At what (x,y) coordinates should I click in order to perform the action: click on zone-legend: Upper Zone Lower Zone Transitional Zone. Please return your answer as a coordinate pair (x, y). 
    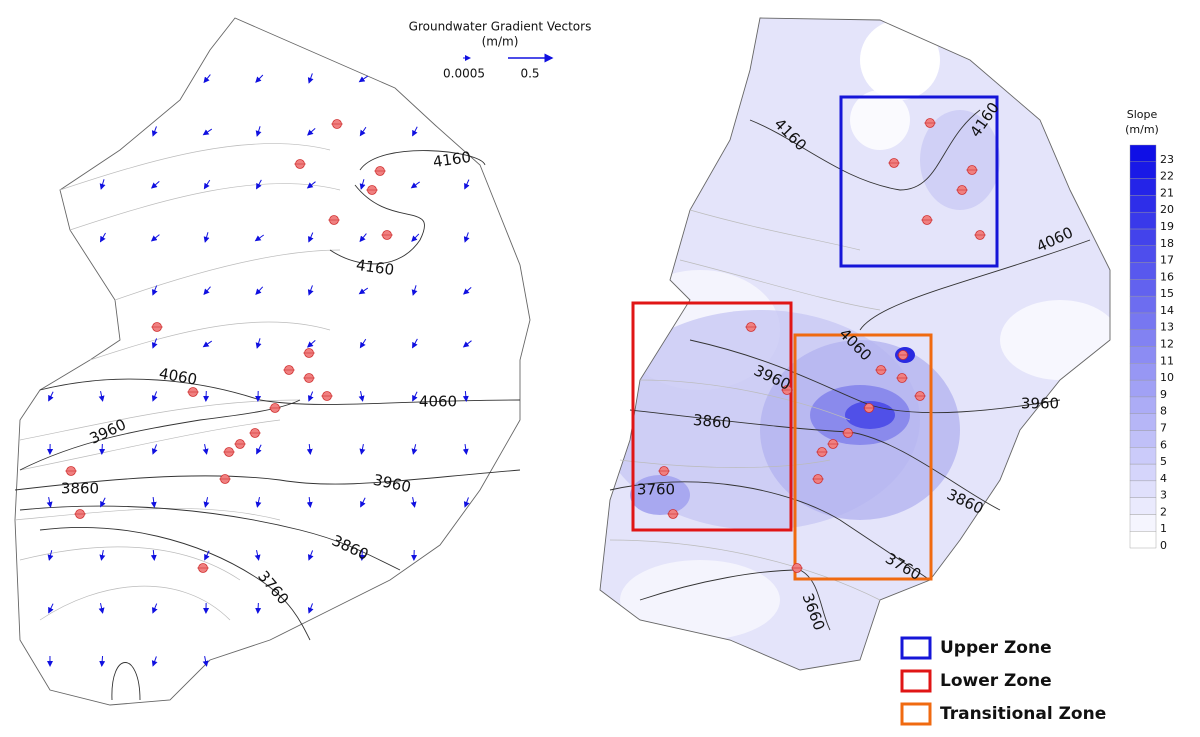
    Looking at the image, I should click on (1003, 681).